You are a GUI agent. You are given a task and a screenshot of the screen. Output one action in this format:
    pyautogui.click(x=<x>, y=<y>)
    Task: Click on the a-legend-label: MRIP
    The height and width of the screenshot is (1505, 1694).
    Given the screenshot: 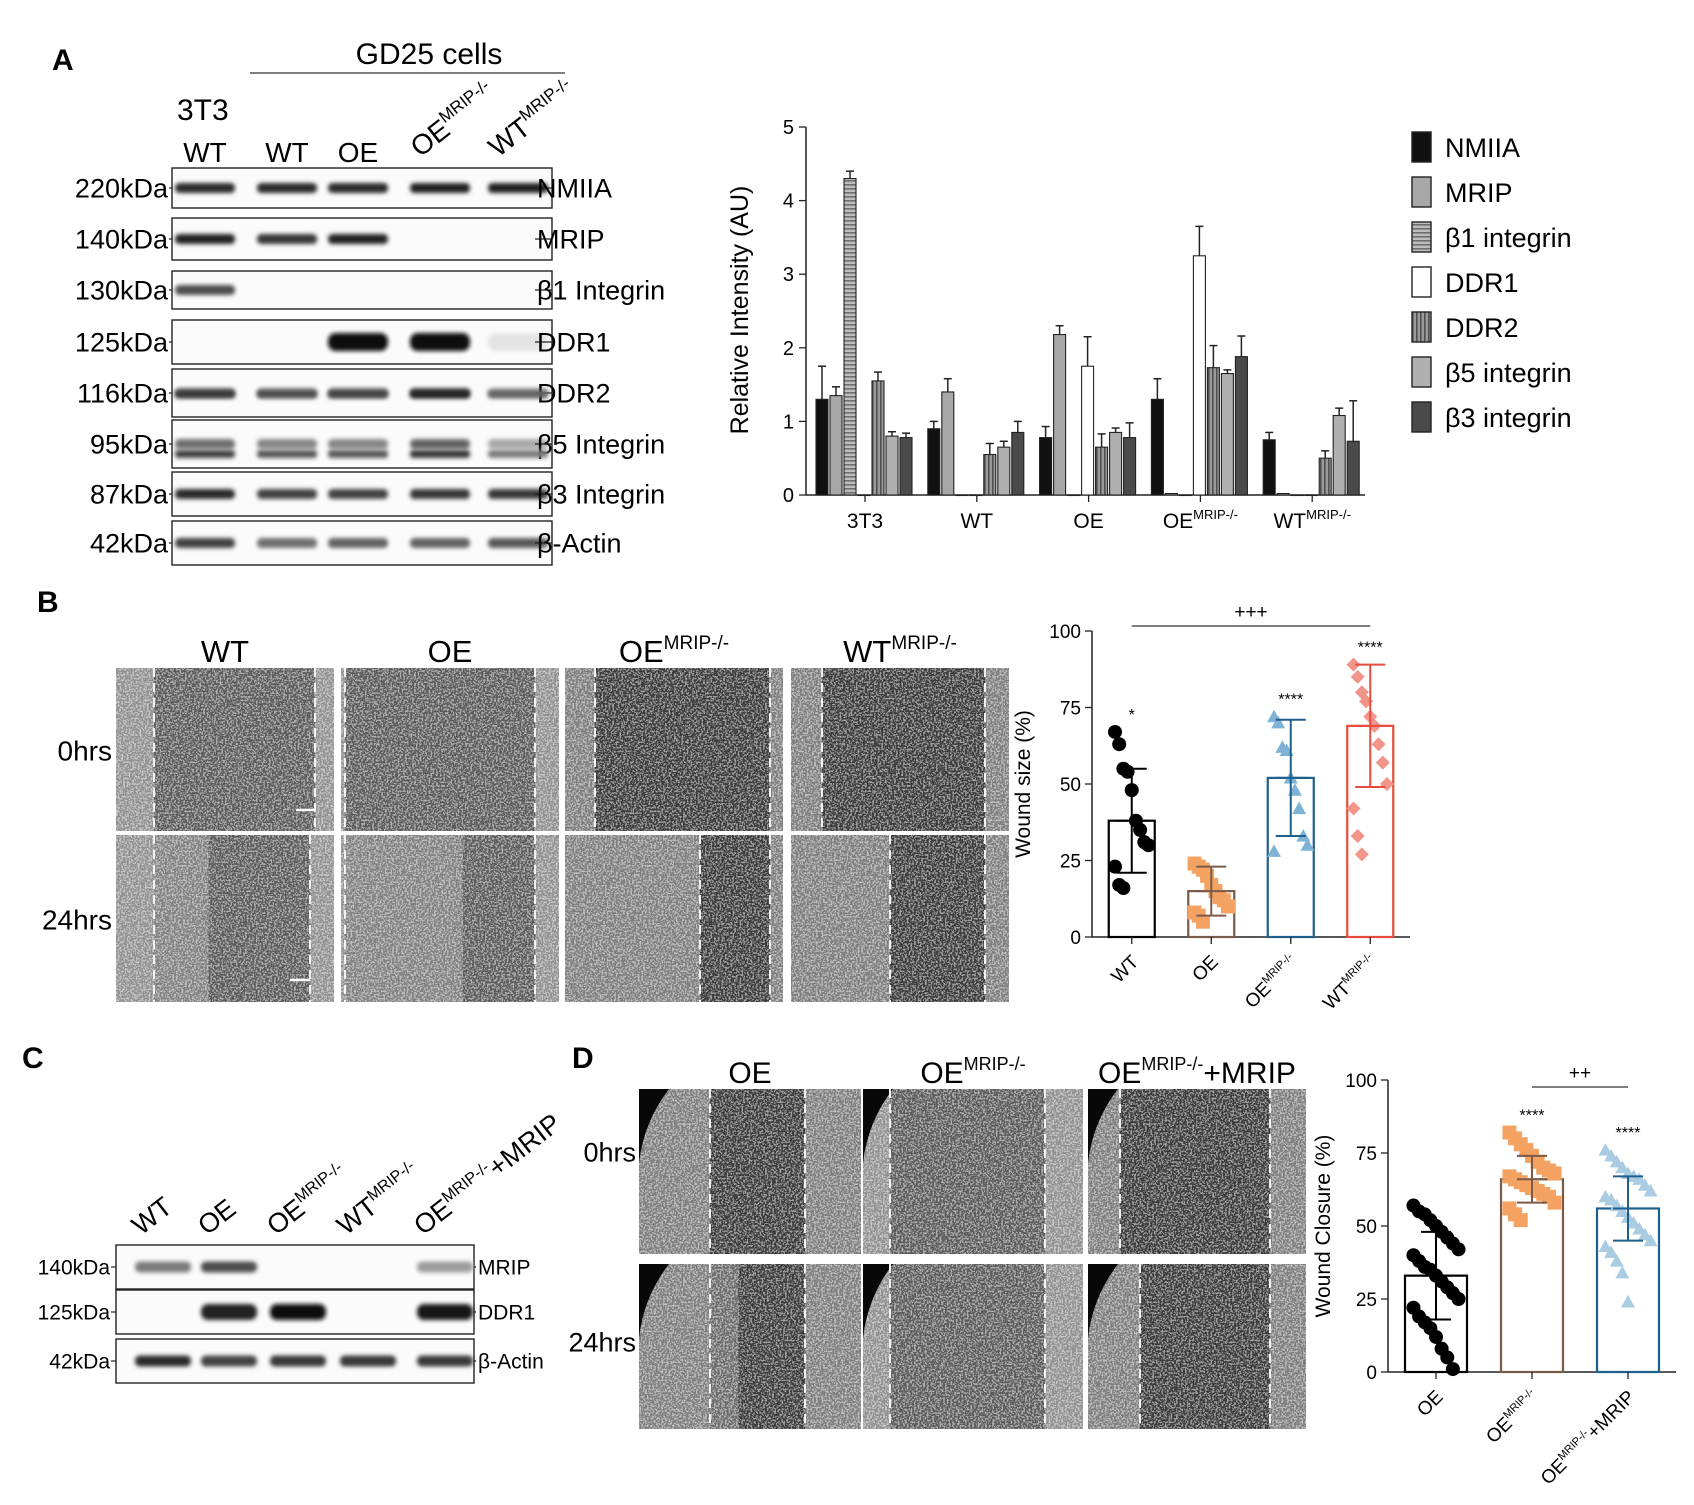 What is the action you would take?
    pyautogui.click(x=1479, y=193)
    